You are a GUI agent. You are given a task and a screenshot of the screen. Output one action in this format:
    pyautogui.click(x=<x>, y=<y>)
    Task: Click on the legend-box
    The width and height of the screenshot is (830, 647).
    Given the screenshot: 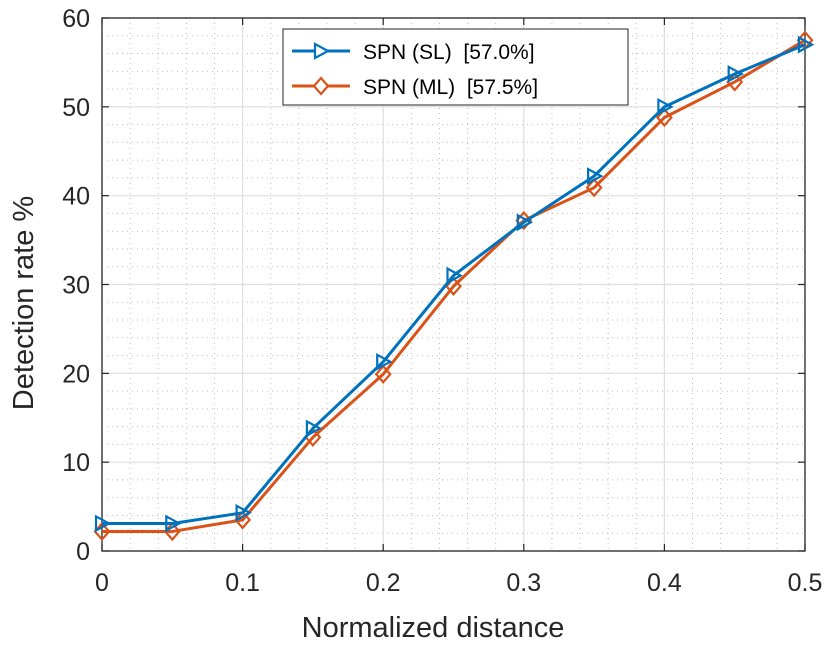 What is the action you would take?
    pyautogui.click(x=455, y=67)
    